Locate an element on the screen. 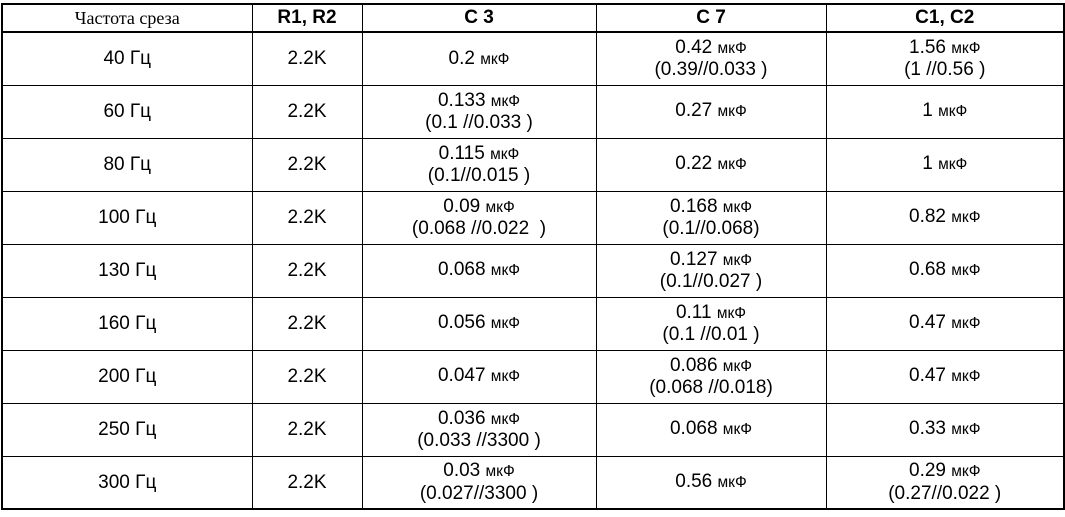 This screenshot has height=517, width=1065. frequency-cell: 160 Гц is located at coordinates (127, 323).